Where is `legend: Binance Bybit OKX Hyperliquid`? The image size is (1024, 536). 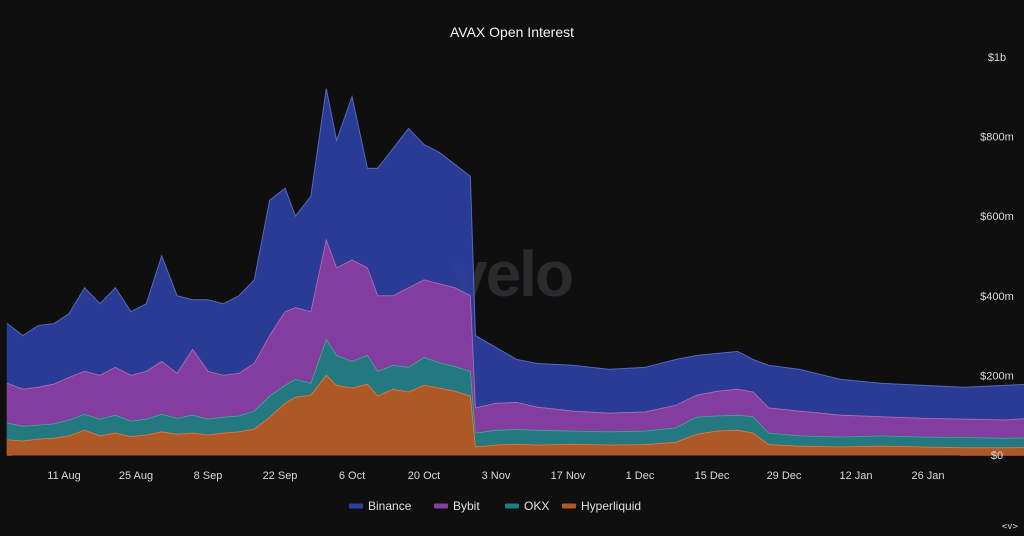
legend: Binance Bybit OKX Hyperliquid is located at coordinates (495, 506).